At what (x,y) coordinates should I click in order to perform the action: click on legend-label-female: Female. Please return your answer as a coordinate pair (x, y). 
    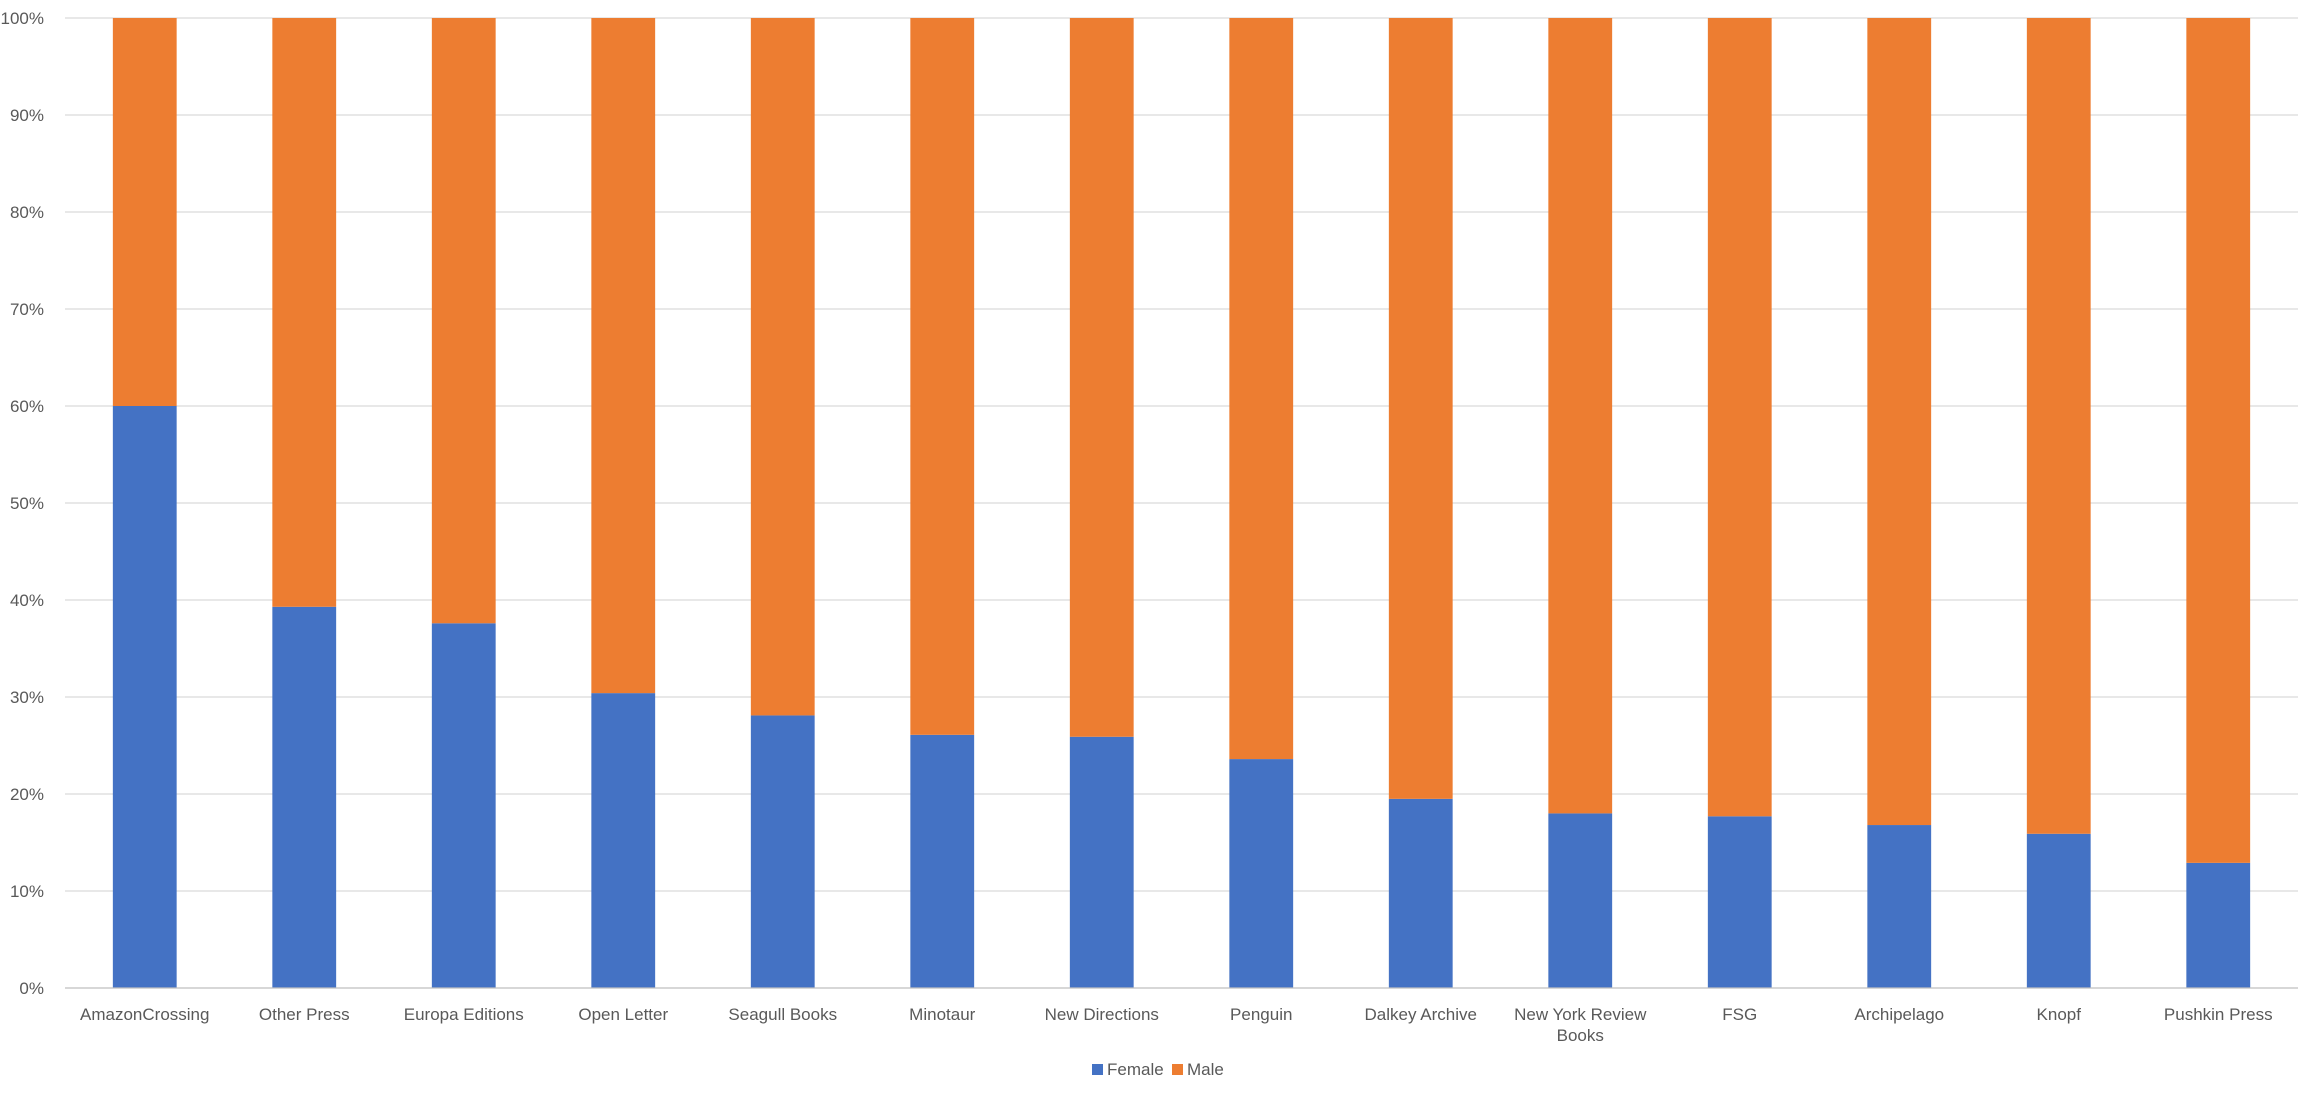
    Looking at the image, I should click on (1135, 1069).